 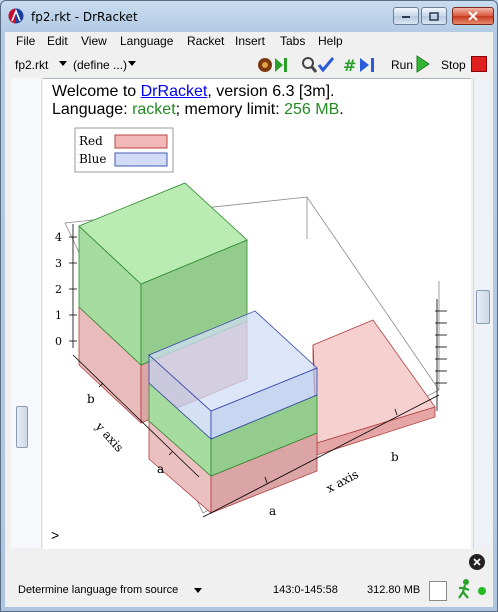 What do you see at coordinates (362, 65) in the screenshot?
I see `macro-stepper-icon: #` at bounding box center [362, 65].